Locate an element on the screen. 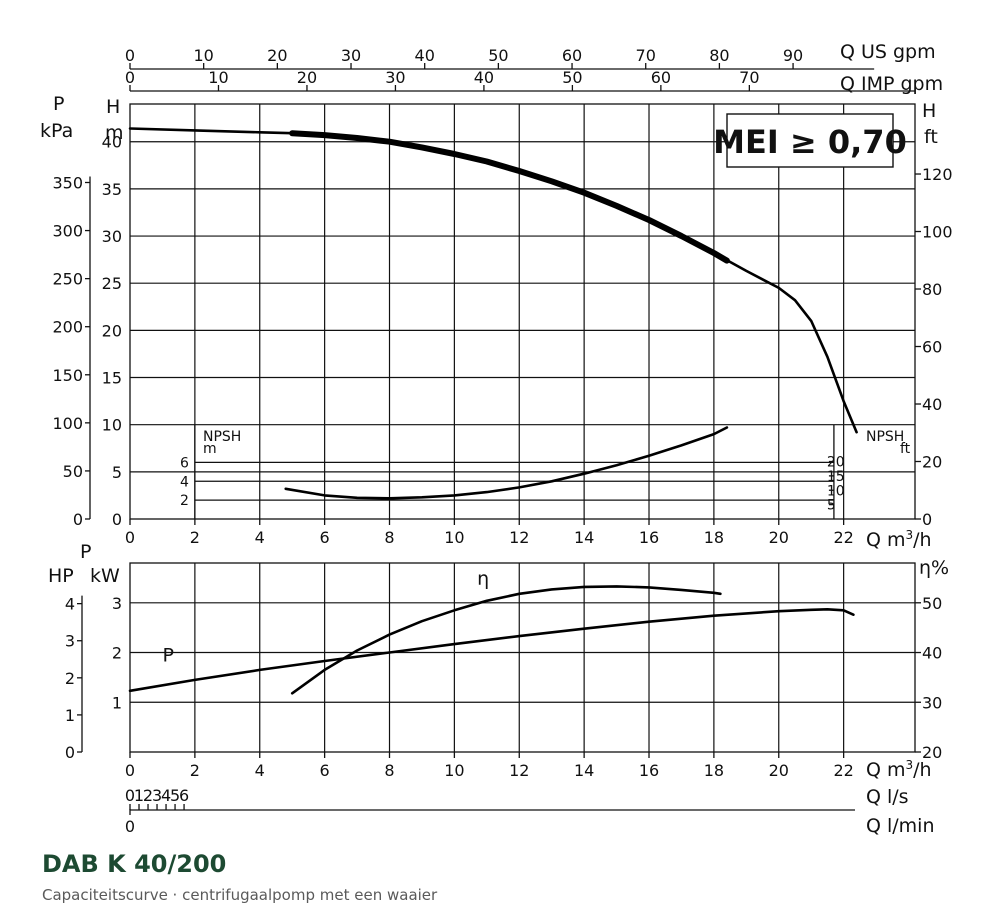 This screenshot has width=1000, height=924. product-title: DAB K 40/200 is located at coordinates (134, 864).